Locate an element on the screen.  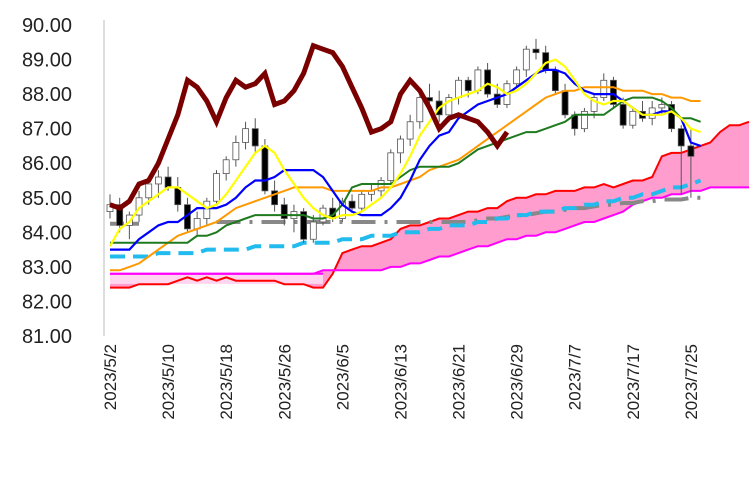
y-tick-label: 86.00 is located at coordinates (47, 164).